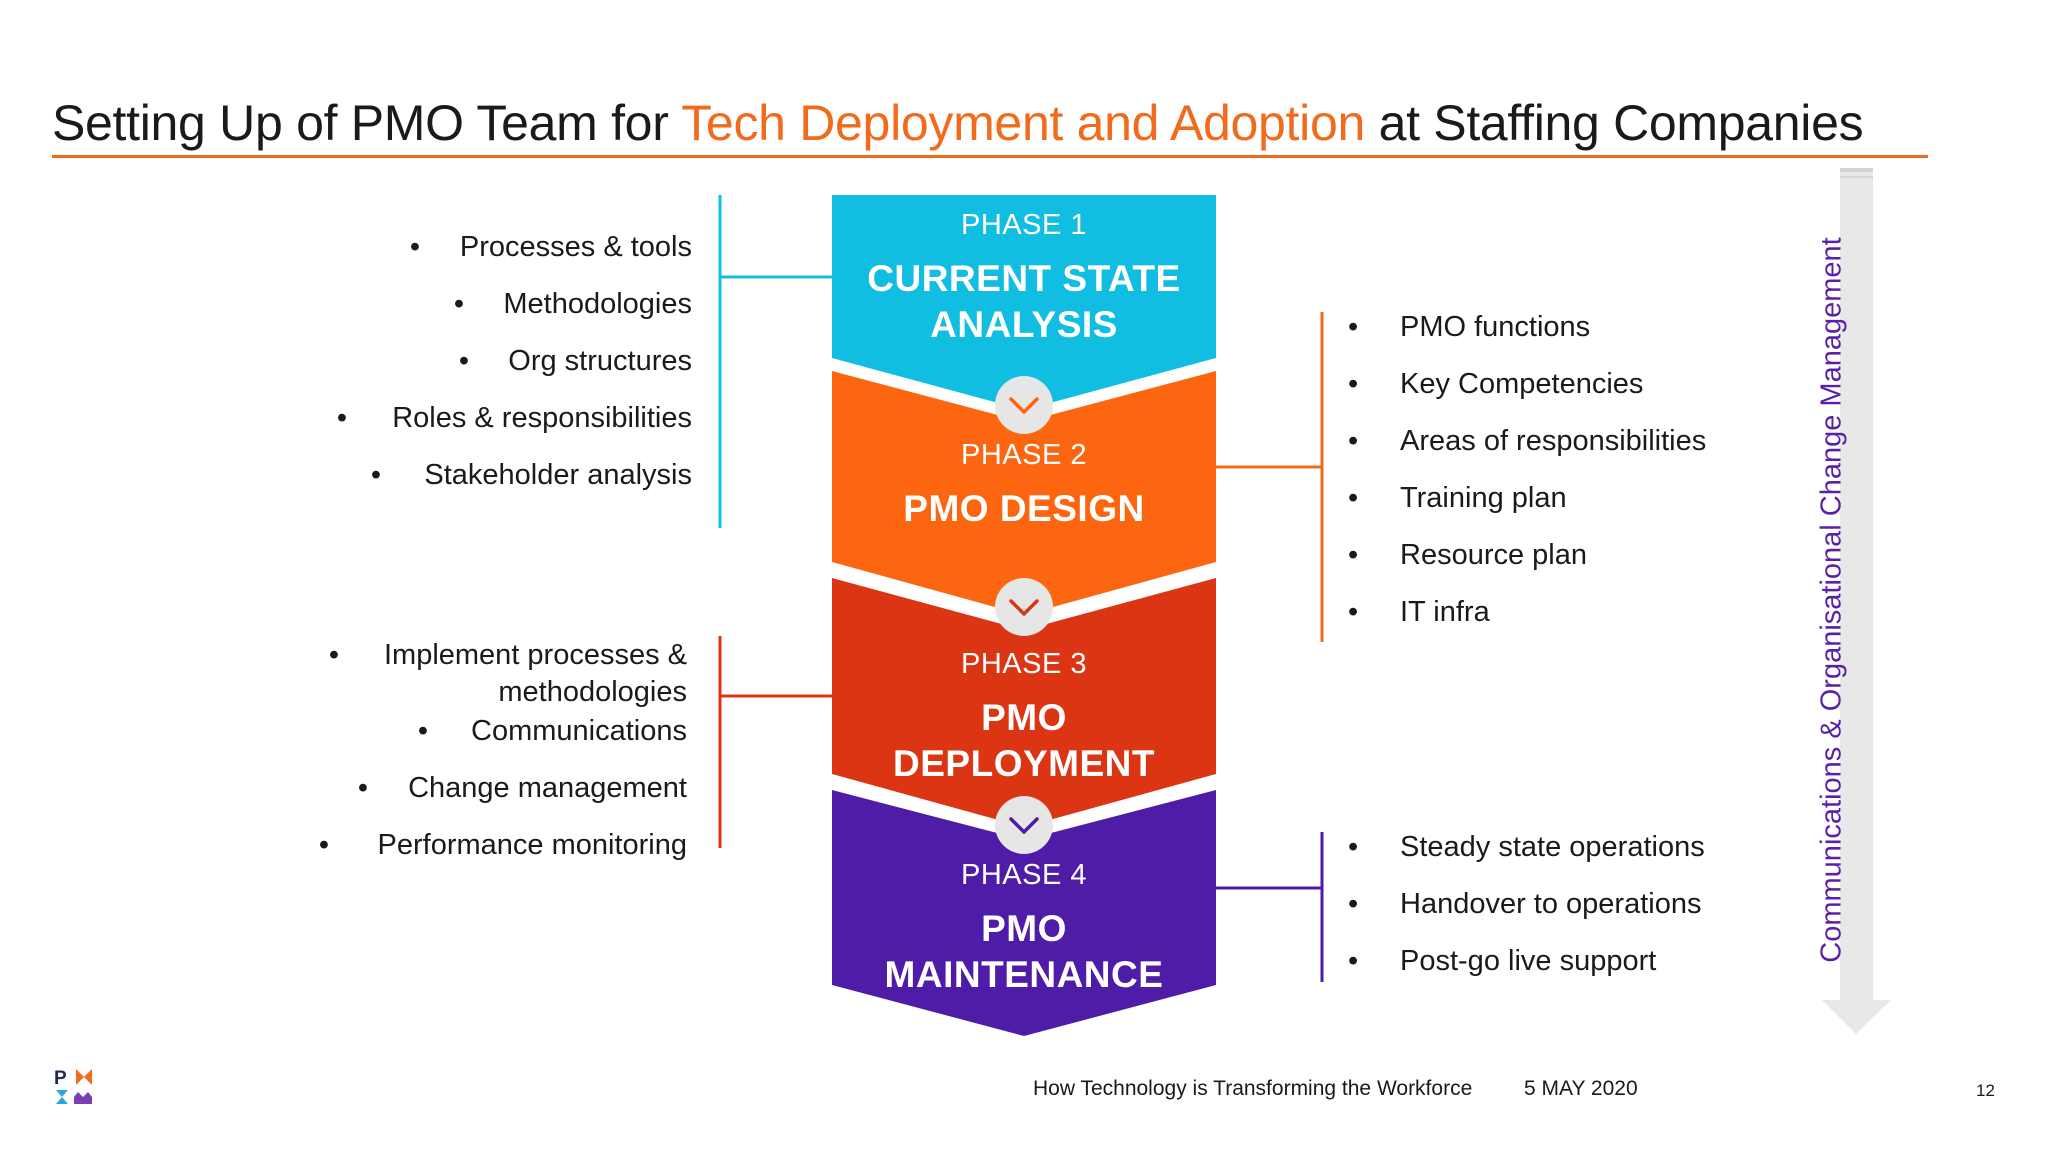 The width and height of the screenshot is (2048, 1152). What do you see at coordinates (1024, 763) in the screenshot?
I see `phase3-name-line2: DEPLOYMENT` at bounding box center [1024, 763].